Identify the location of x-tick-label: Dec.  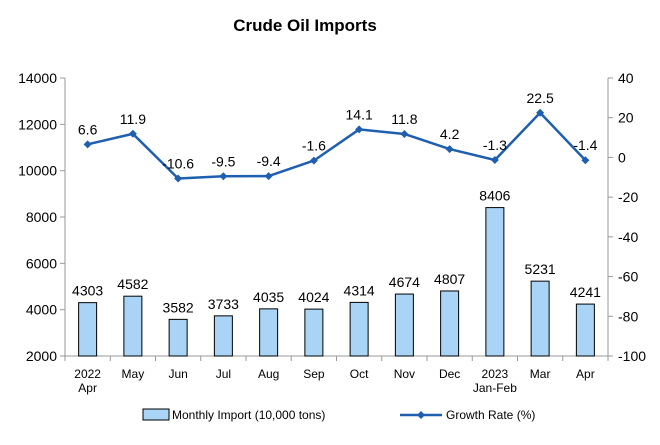
(449, 374).